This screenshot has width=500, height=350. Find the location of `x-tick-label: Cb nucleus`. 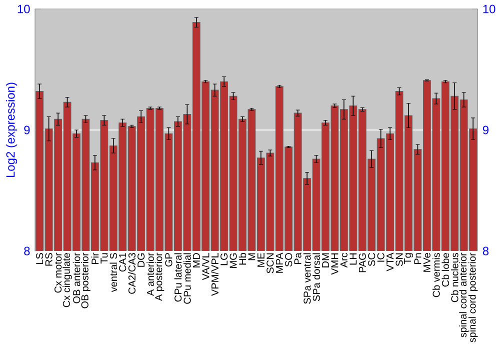

x-tick-label: Cb nucleus is located at coordinates (454, 277).